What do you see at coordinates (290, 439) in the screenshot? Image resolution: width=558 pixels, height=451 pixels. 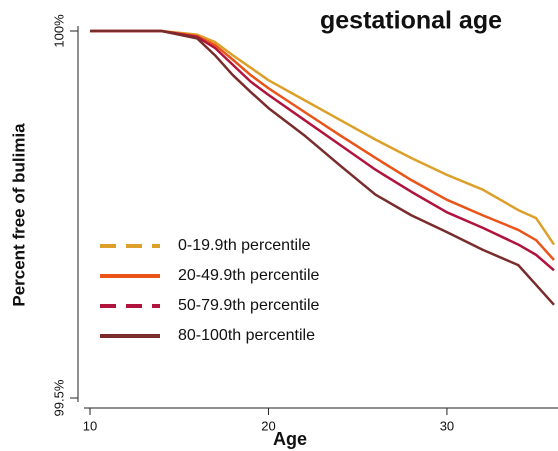 I see `x-axis-label: Age` at bounding box center [290, 439].